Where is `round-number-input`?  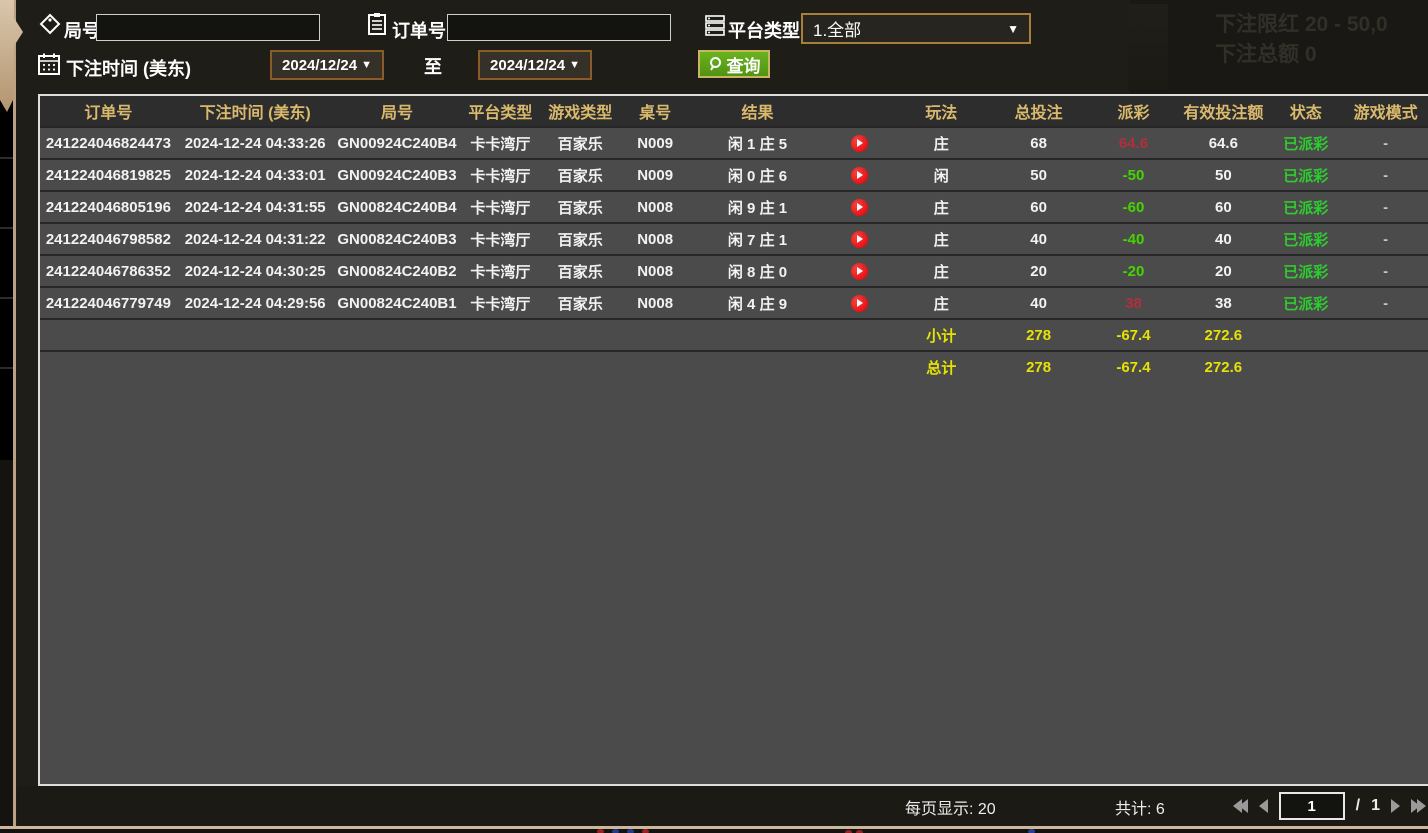
round-number-input is located at coordinates (208, 27).